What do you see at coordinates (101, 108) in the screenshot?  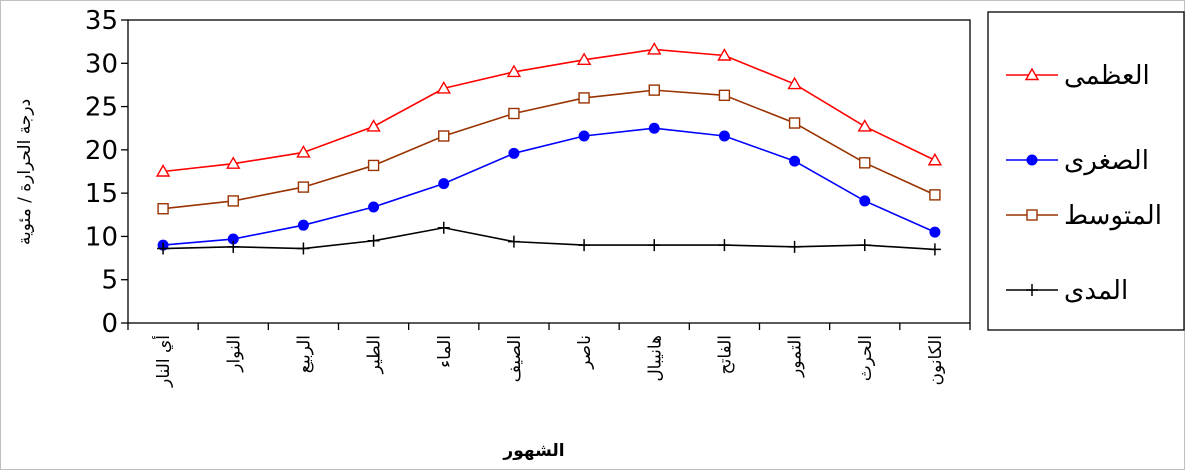 I see `y-tick-label: 25` at bounding box center [101, 108].